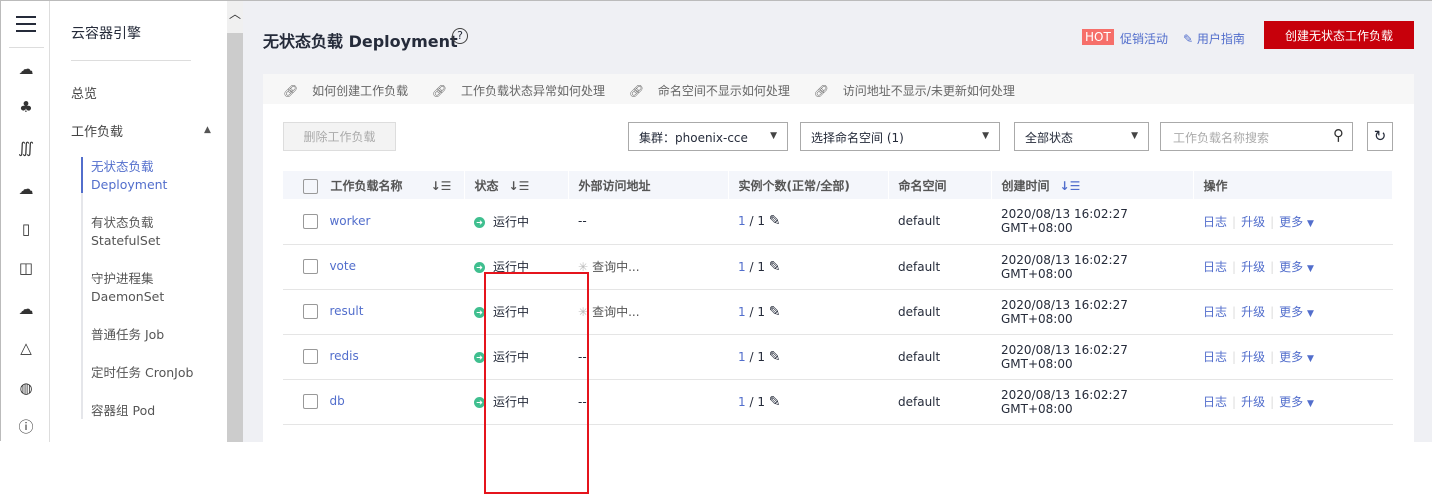  What do you see at coordinates (516, 222) in the screenshot?
I see `status-cell: ➜ 运行中` at bounding box center [516, 222].